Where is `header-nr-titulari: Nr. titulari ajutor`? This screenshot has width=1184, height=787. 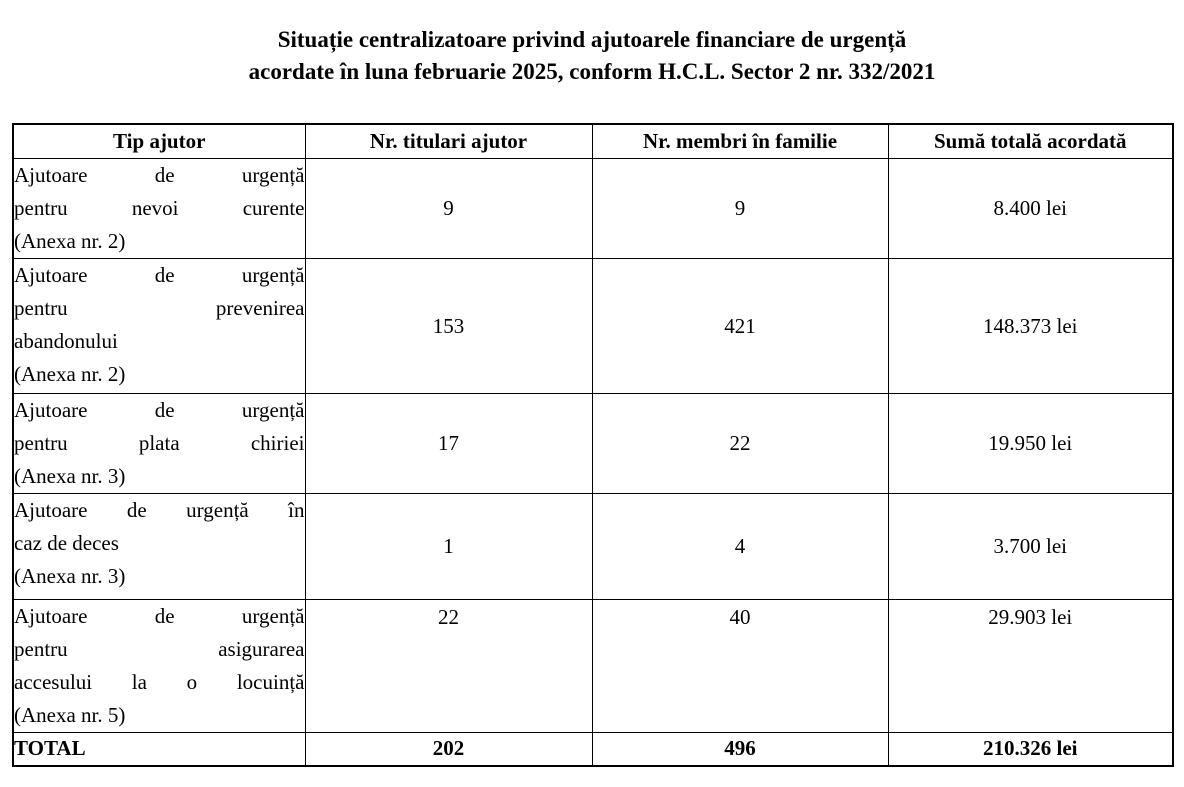
header-nr-titulari: Nr. titulari ajutor is located at coordinates (448, 141).